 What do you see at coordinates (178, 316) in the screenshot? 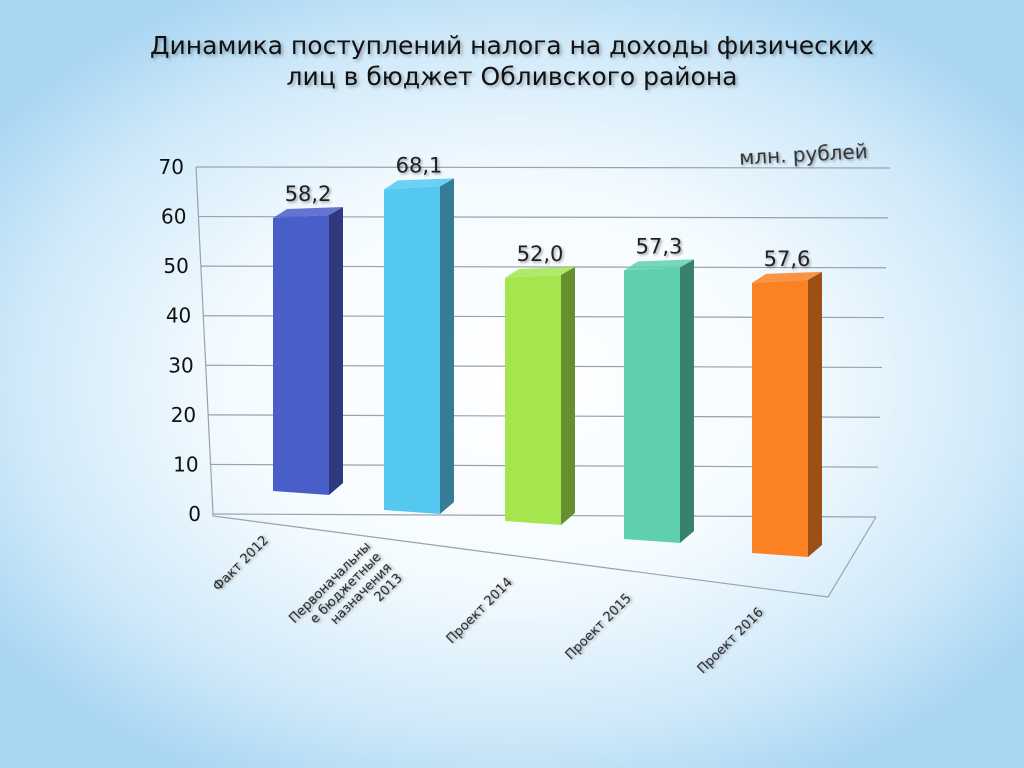
I see `y-tick-label: 40` at bounding box center [178, 316].